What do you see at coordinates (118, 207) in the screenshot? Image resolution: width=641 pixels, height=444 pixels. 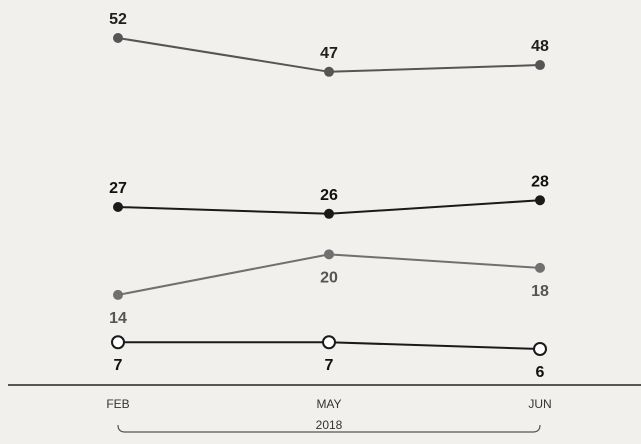 I see `series-2-point-feb` at bounding box center [118, 207].